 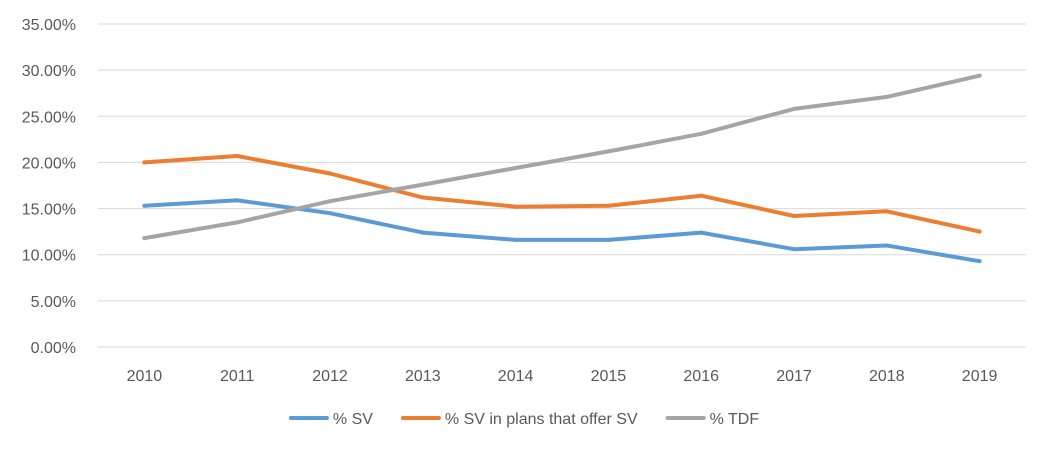 What do you see at coordinates (609, 376) in the screenshot?
I see `x-tick-label: 2015` at bounding box center [609, 376].